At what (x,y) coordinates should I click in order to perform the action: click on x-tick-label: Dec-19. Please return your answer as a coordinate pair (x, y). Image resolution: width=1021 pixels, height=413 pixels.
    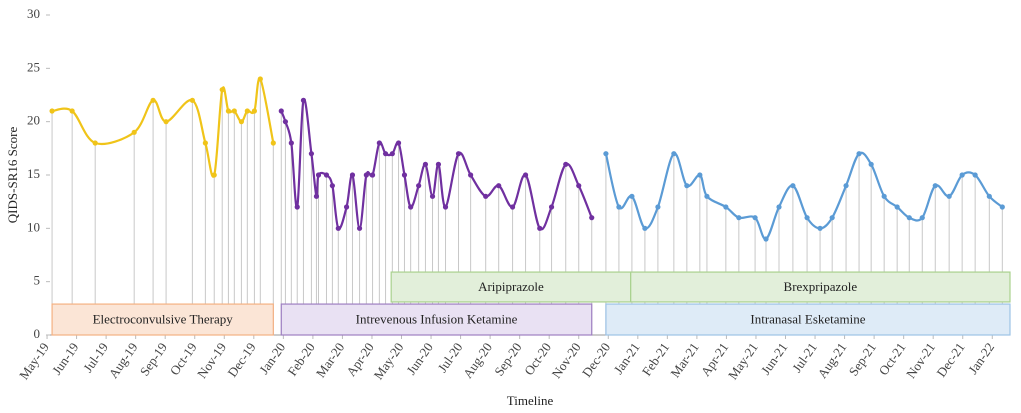
    Looking at the image, I should click on (241, 360).